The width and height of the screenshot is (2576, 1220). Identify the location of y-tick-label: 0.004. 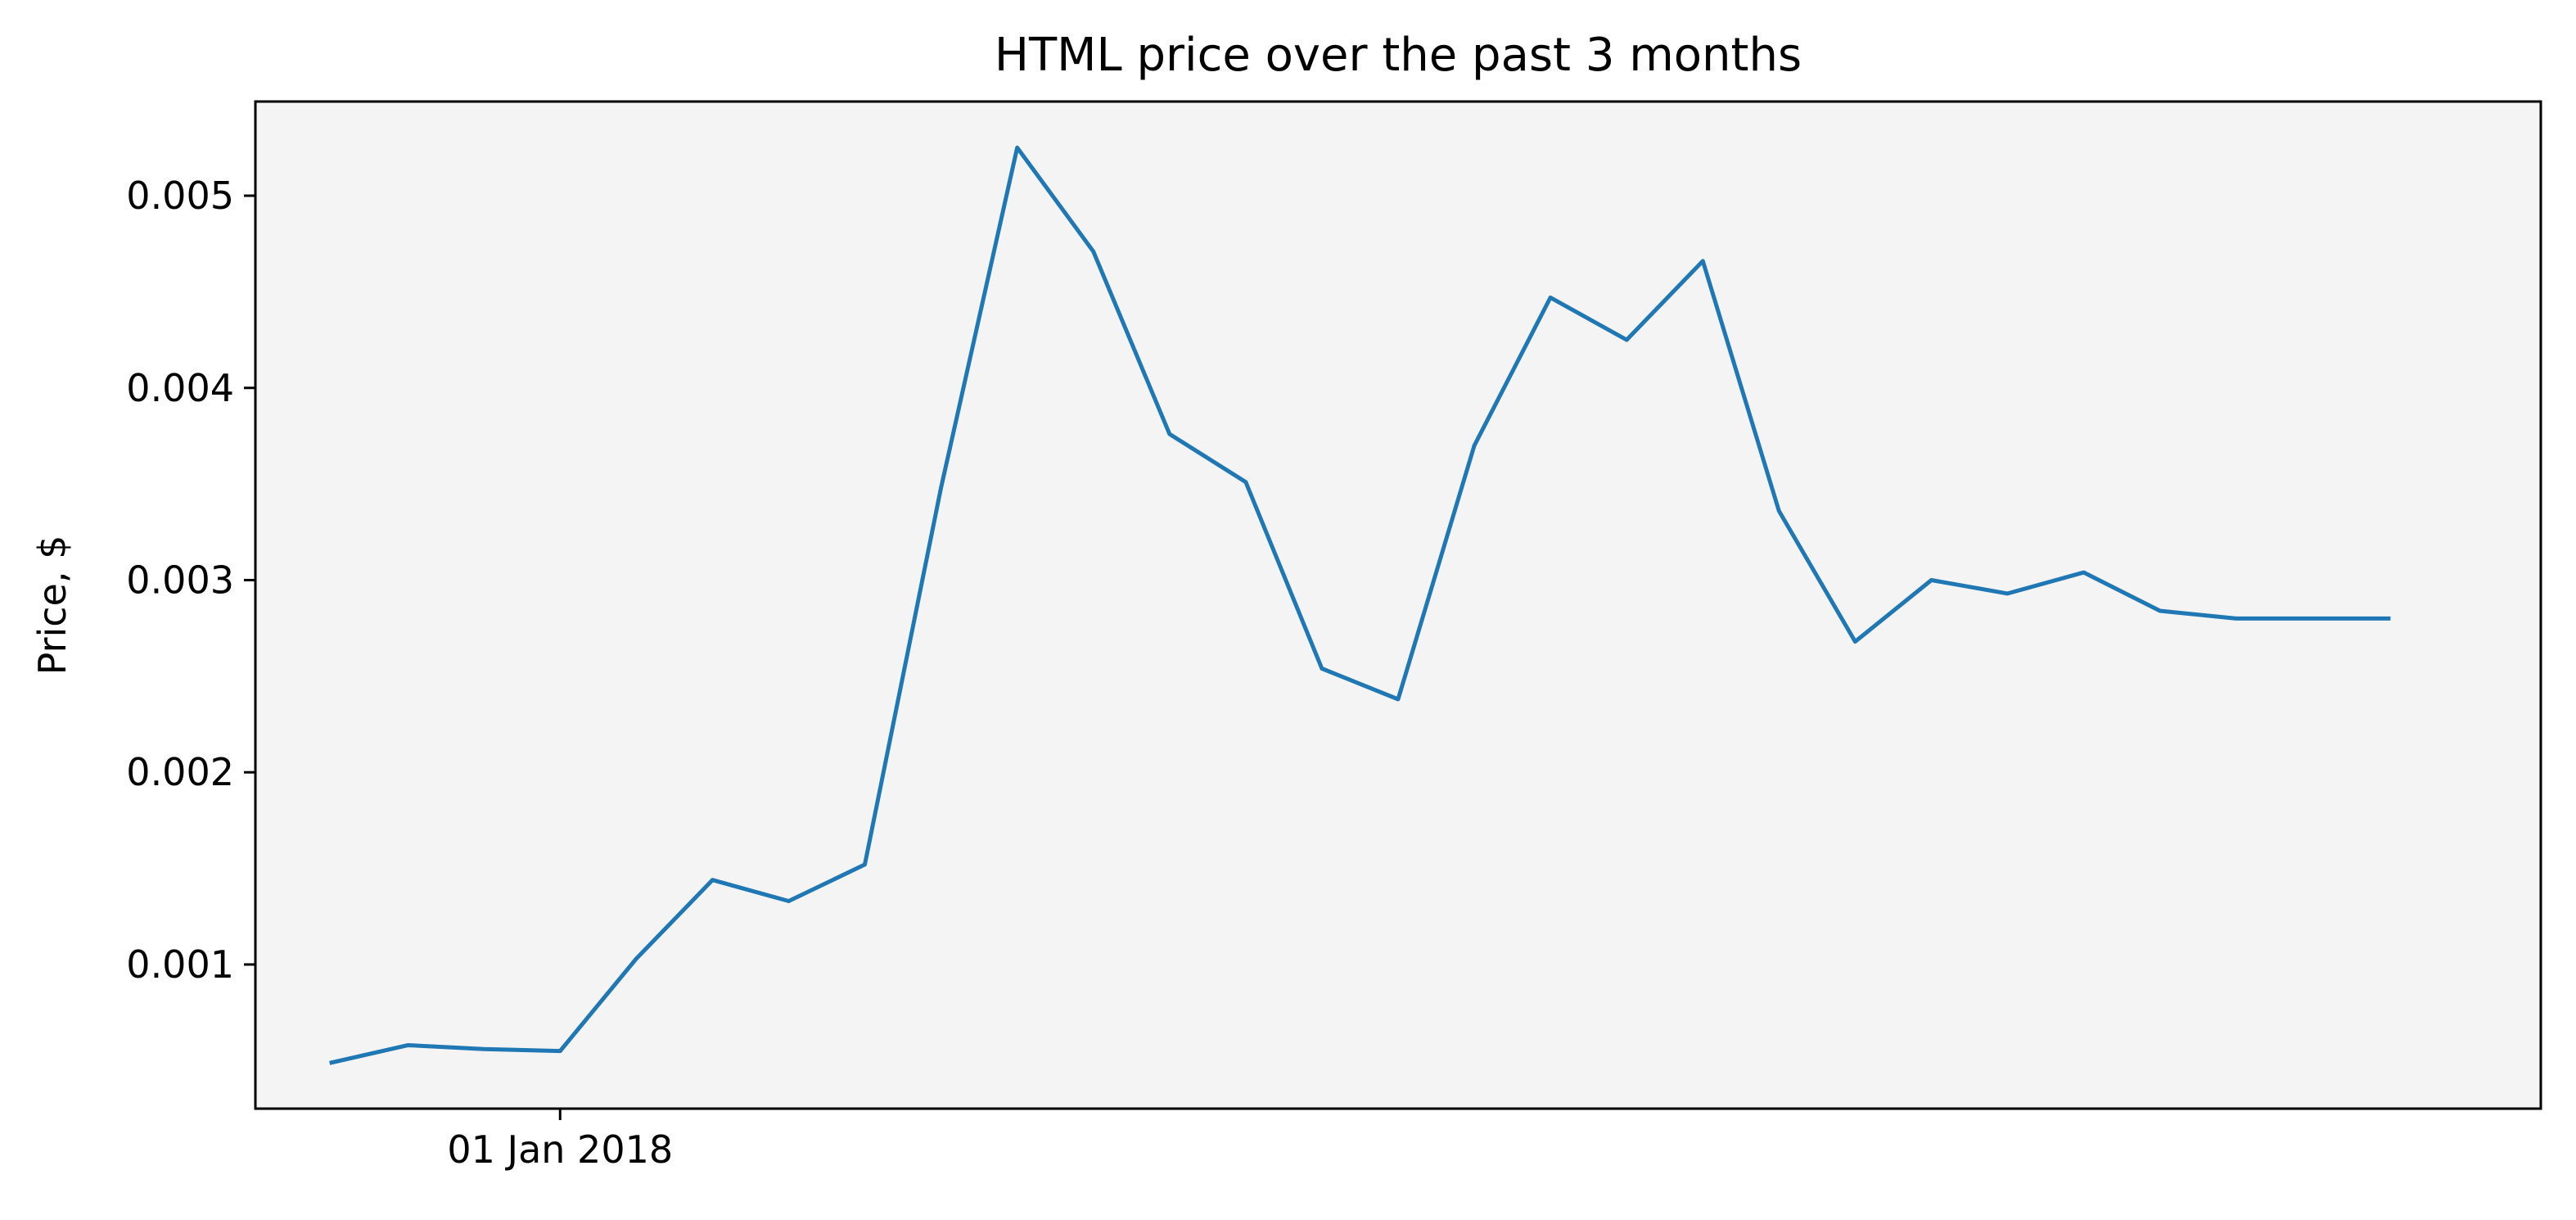
(180, 388).